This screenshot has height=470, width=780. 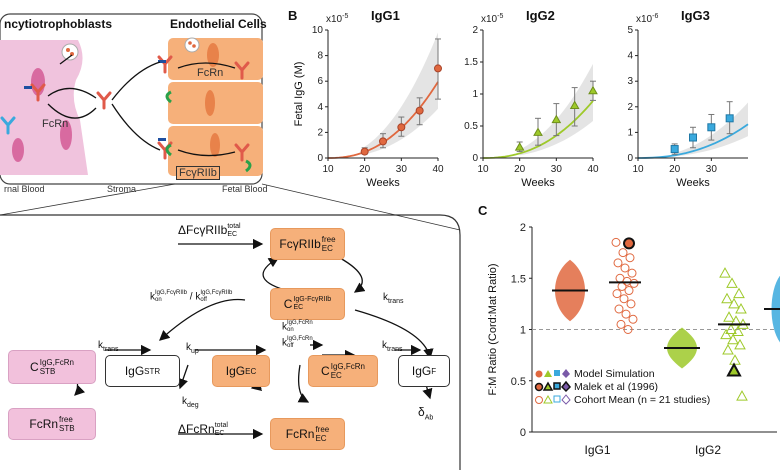 I want to click on malek-point, so click(x=734, y=369).